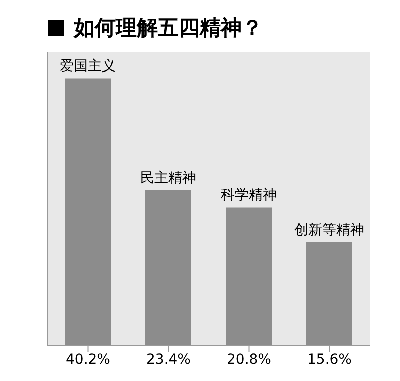  Describe the element at coordinates (88, 66) in the screenshot. I see `x-tick-label: 爱国主义` at that location.